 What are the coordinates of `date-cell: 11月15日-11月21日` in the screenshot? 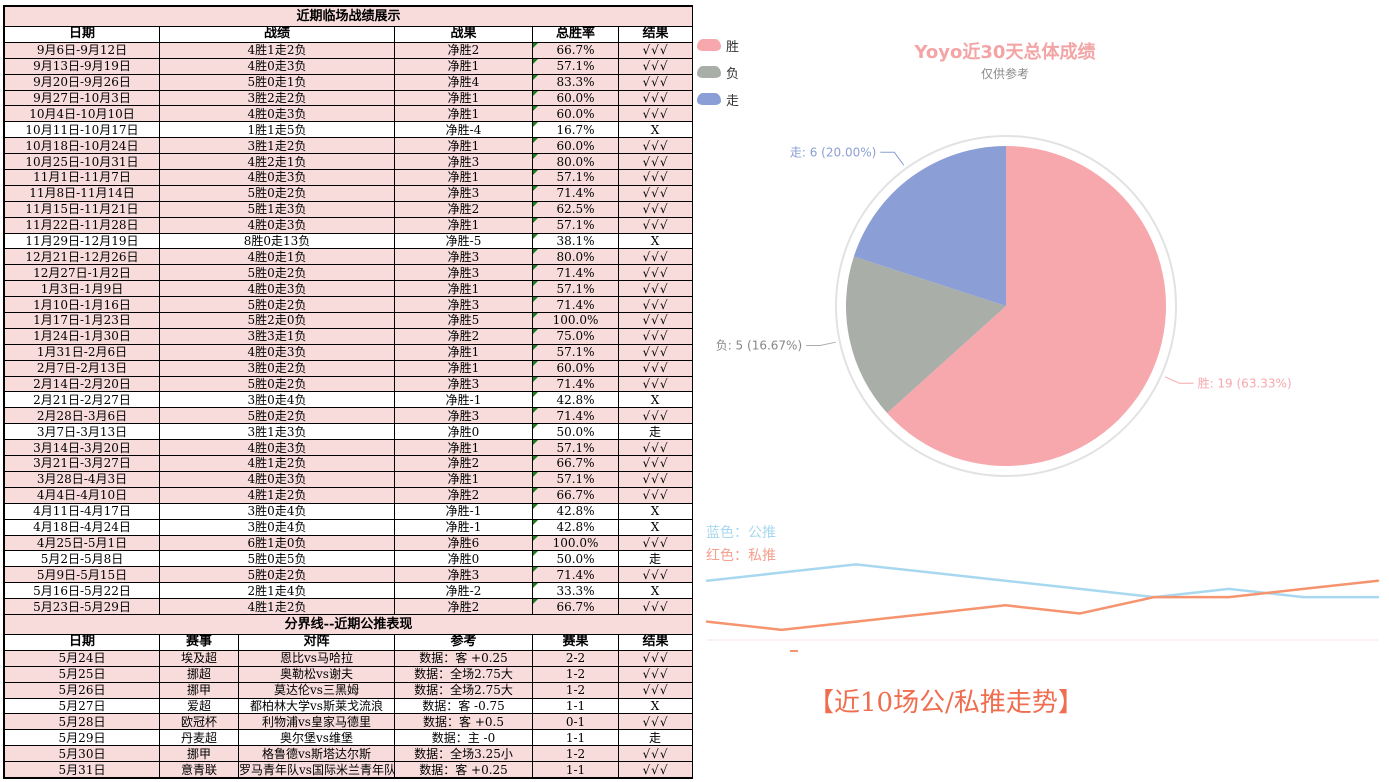 It's located at (82, 209).